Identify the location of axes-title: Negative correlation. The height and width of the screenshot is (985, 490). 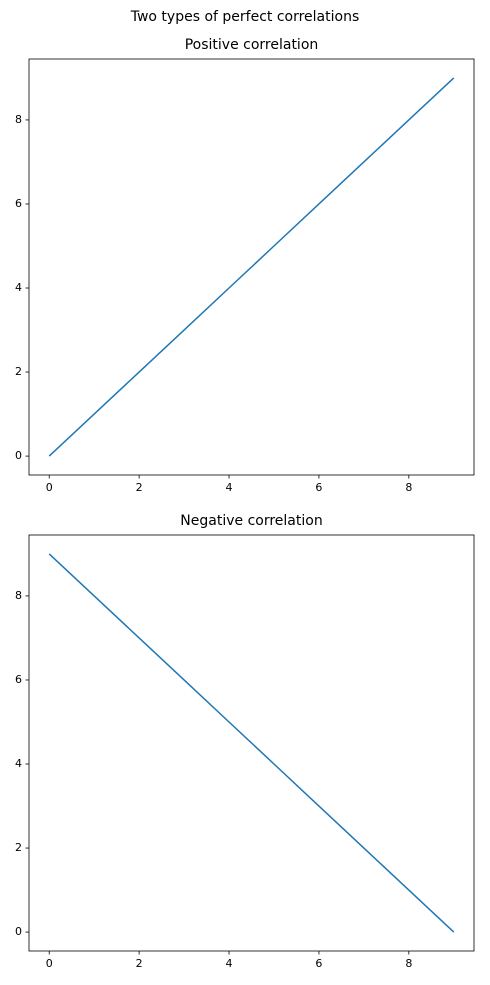
(251, 521).